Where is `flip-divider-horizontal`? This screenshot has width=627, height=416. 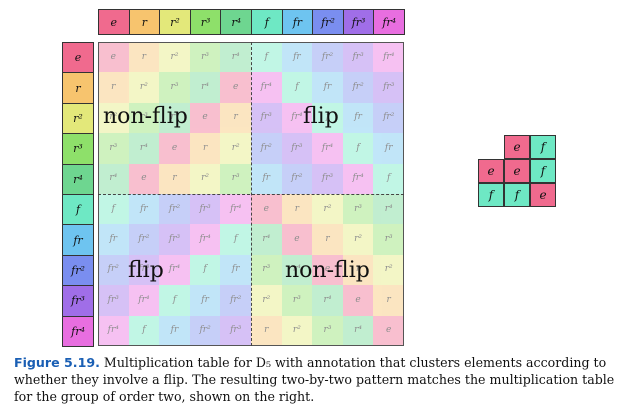 flip-divider-horizontal is located at coordinates (251, 194).